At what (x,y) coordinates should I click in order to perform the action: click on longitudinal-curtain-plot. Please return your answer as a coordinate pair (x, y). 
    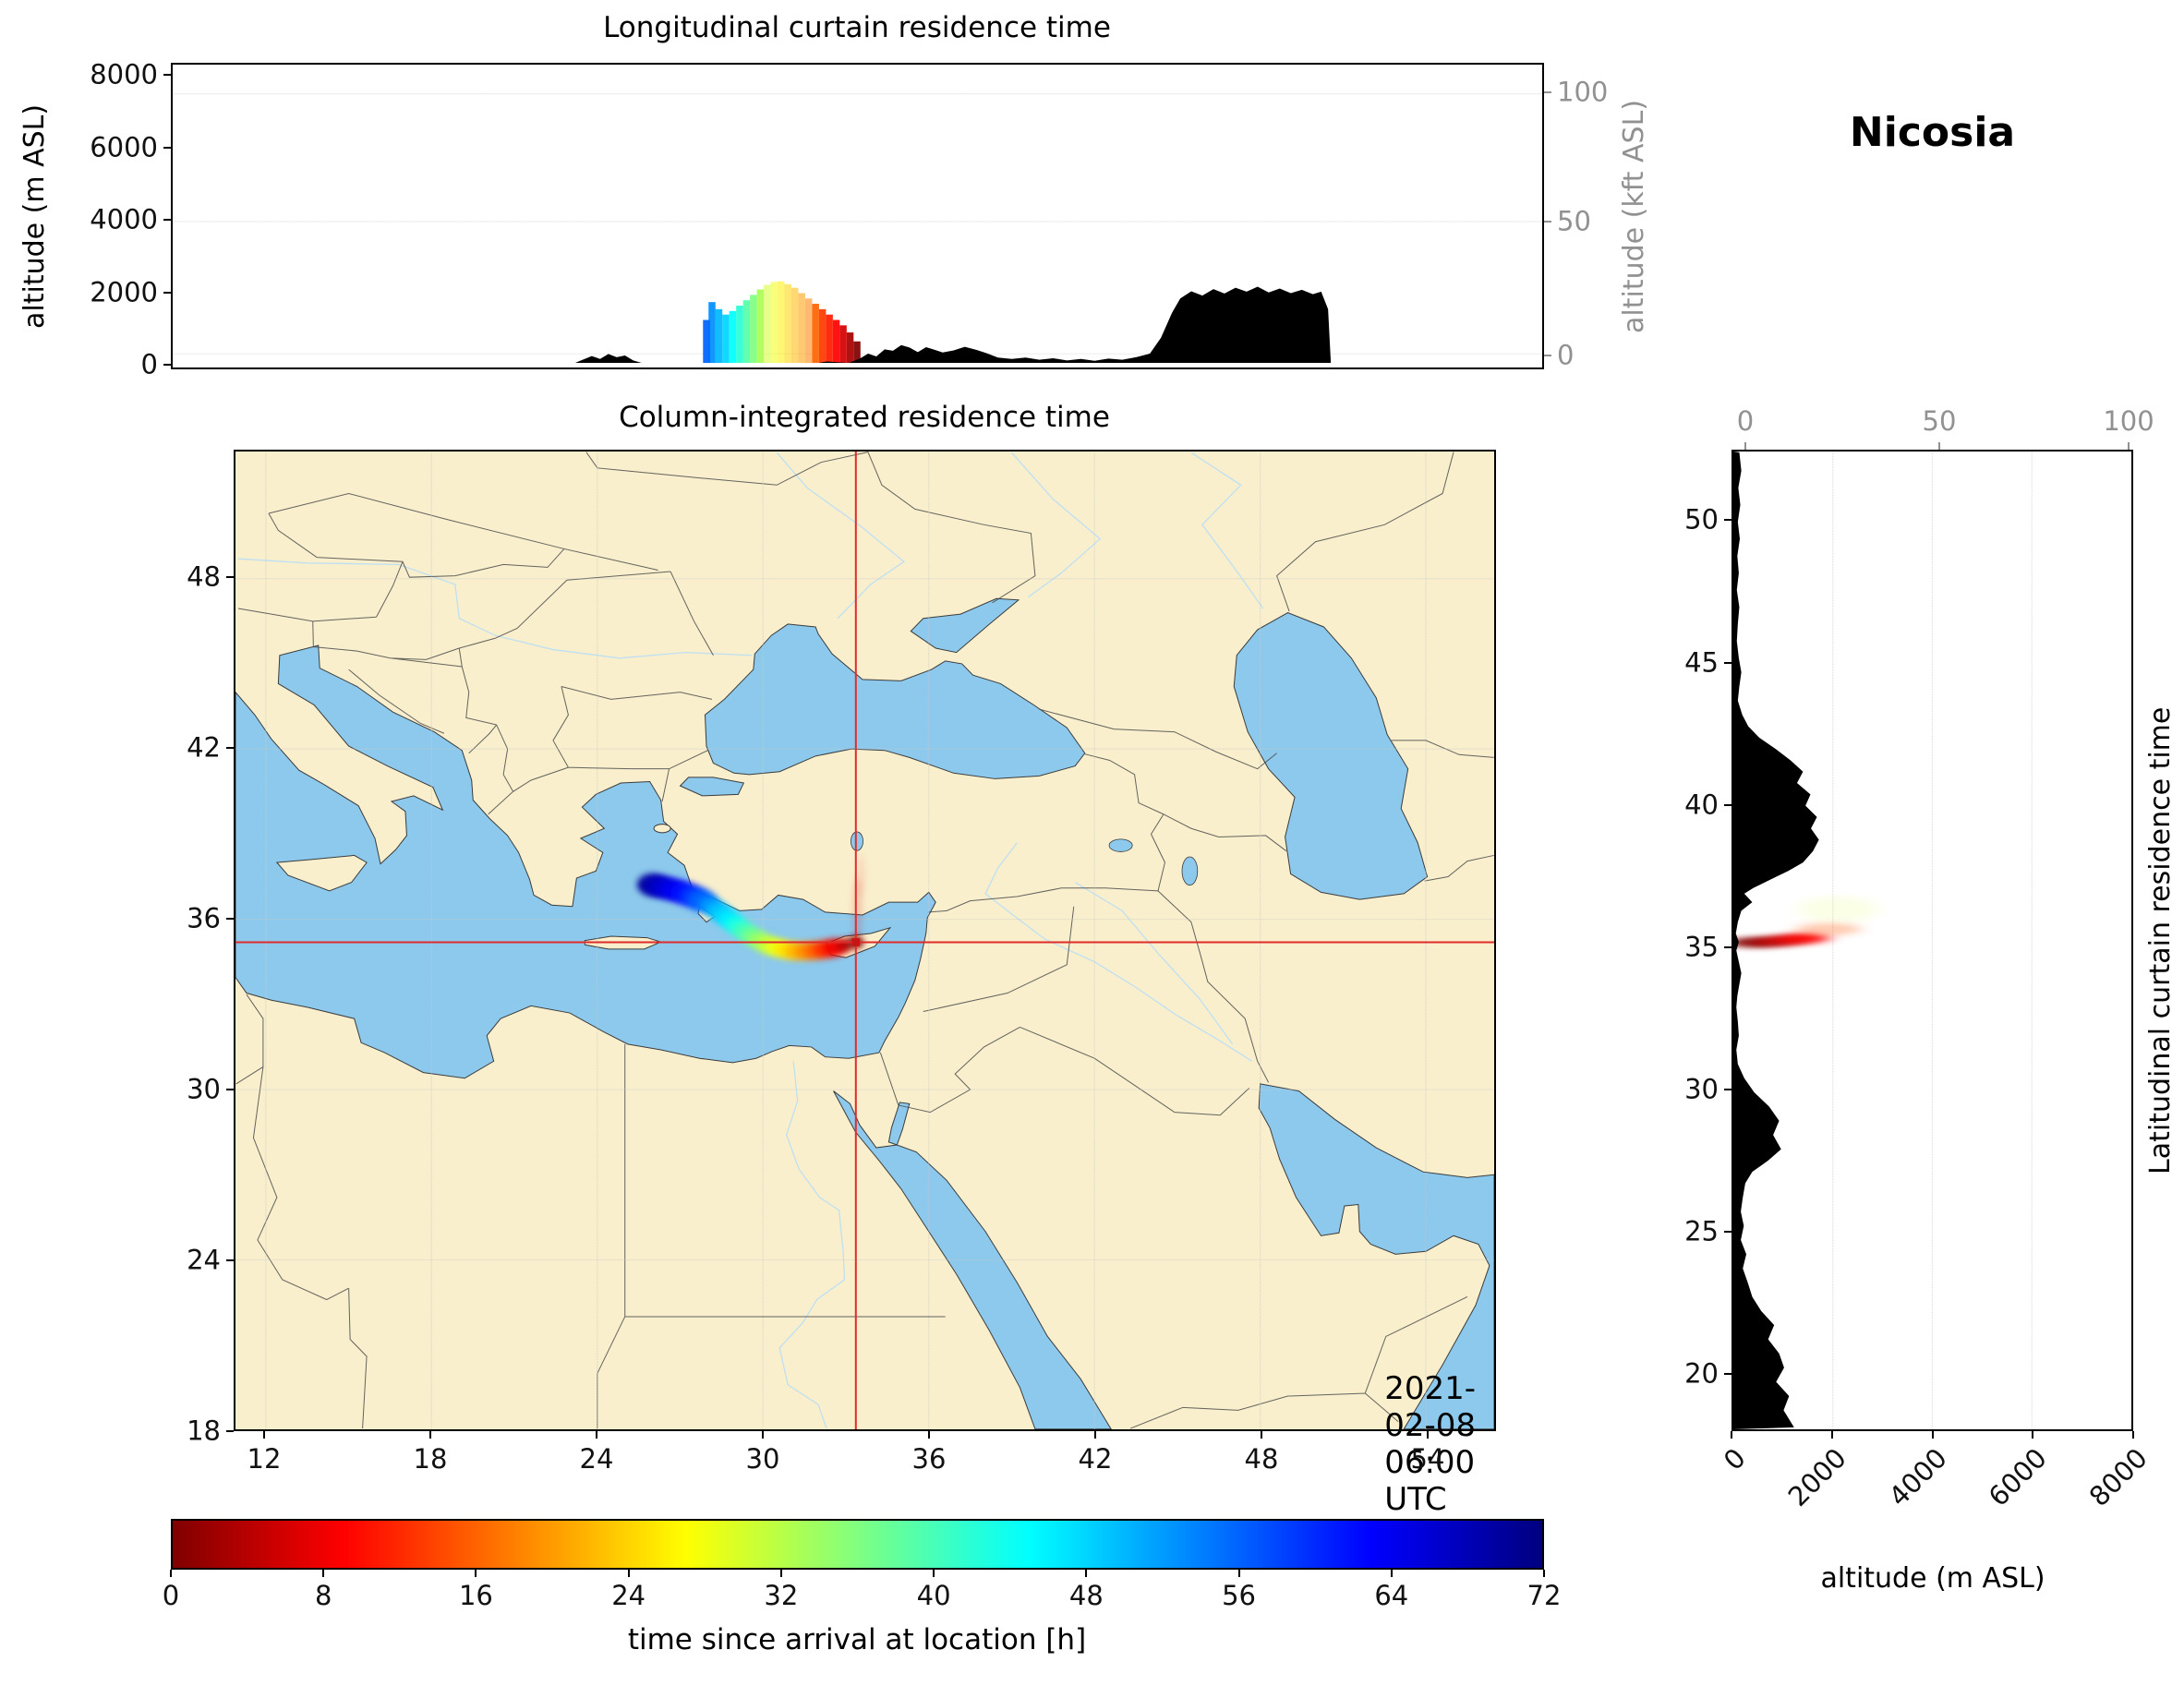
    Looking at the image, I should click on (857, 214).